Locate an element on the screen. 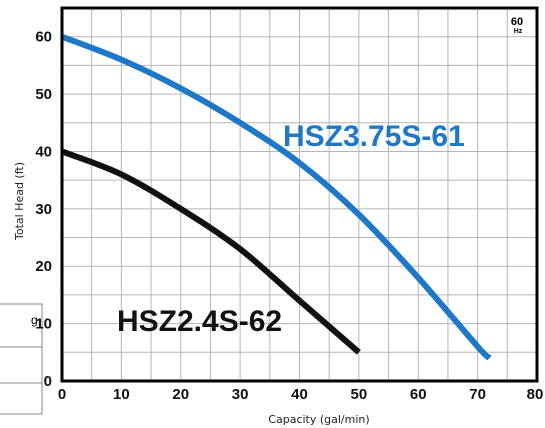 This screenshot has width=545, height=428. frequency-value: 60 is located at coordinates (517, 22).